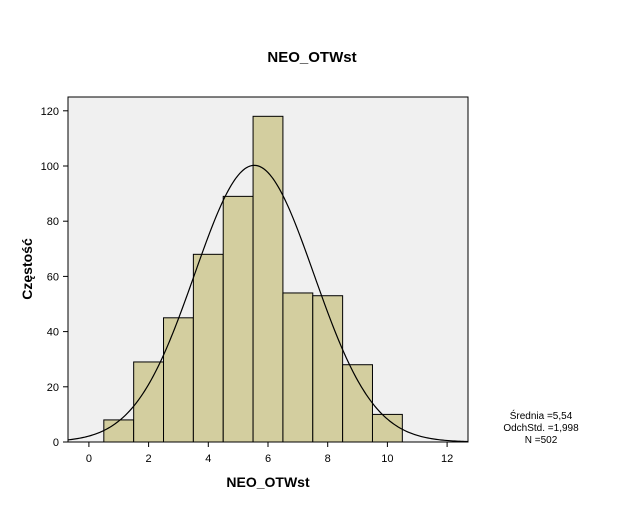 The height and width of the screenshot is (505, 625). I want to click on x-axis: 0 2 4 6 8 10 12, so click(269, 453).